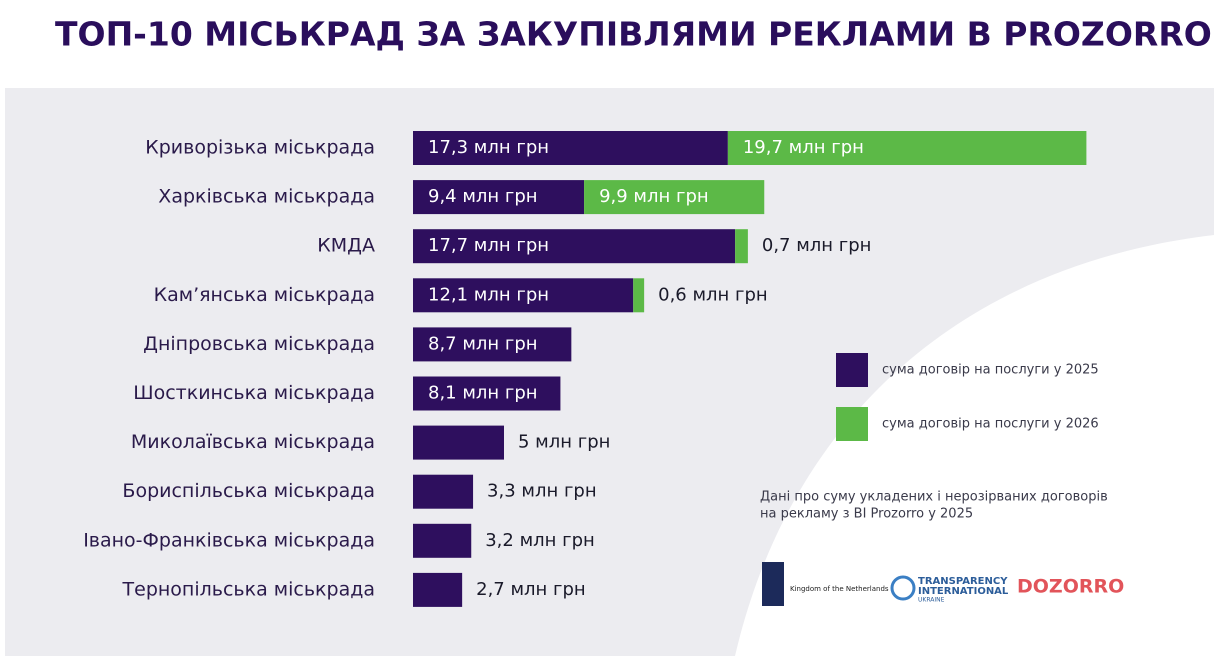 Image resolution: width=1214 pixels, height=656 pixels. Describe the element at coordinates (266, 197) in the screenshot. I see `category-label: Харківська міськрада` at that location.